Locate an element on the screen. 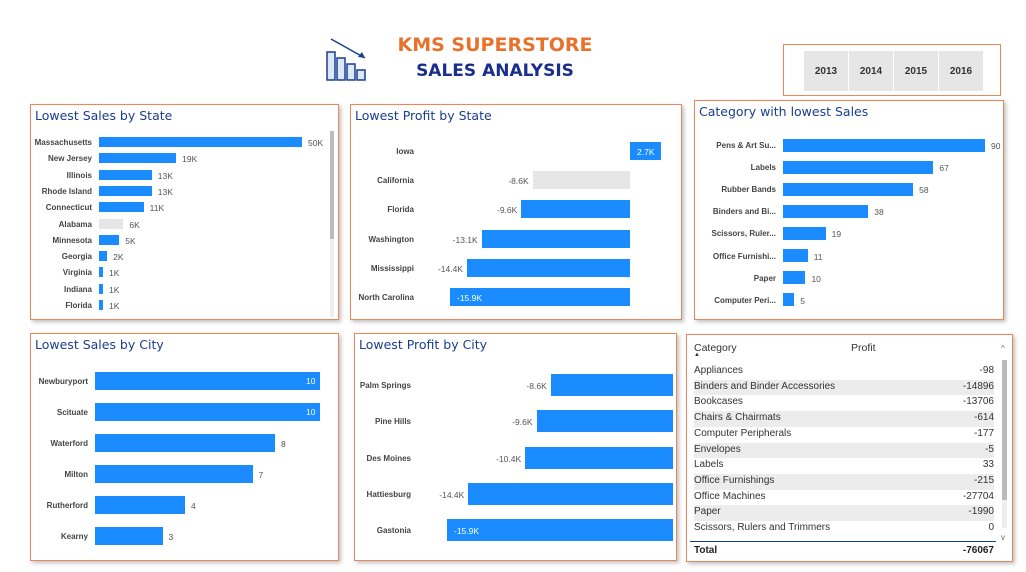  table-row: Scissors, Rulers and Trimmers 0 is located at coordinates (844, 529).